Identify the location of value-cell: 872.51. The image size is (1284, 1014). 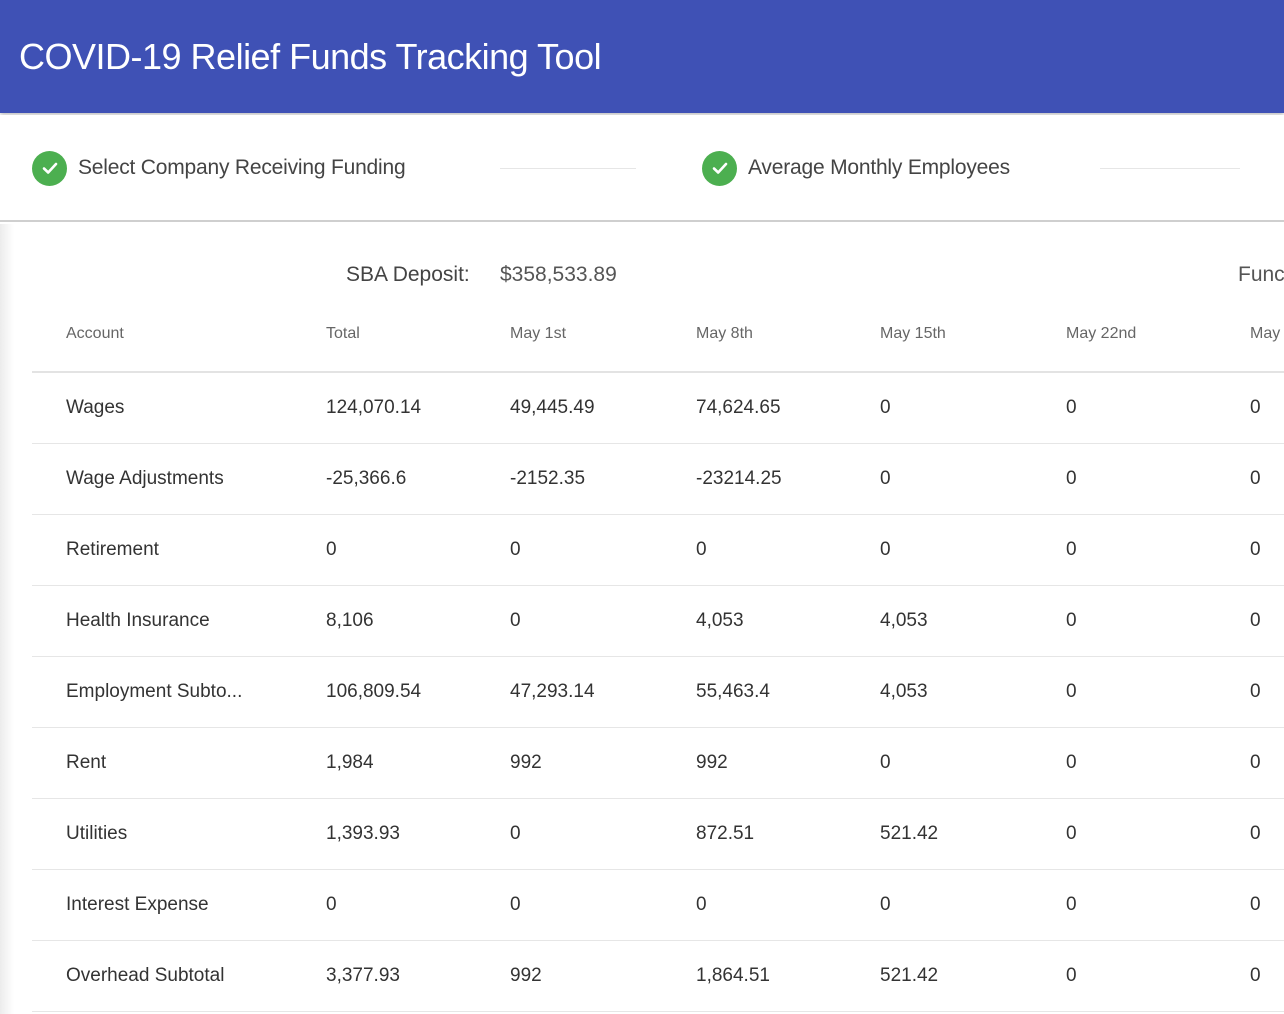
(788, 834).